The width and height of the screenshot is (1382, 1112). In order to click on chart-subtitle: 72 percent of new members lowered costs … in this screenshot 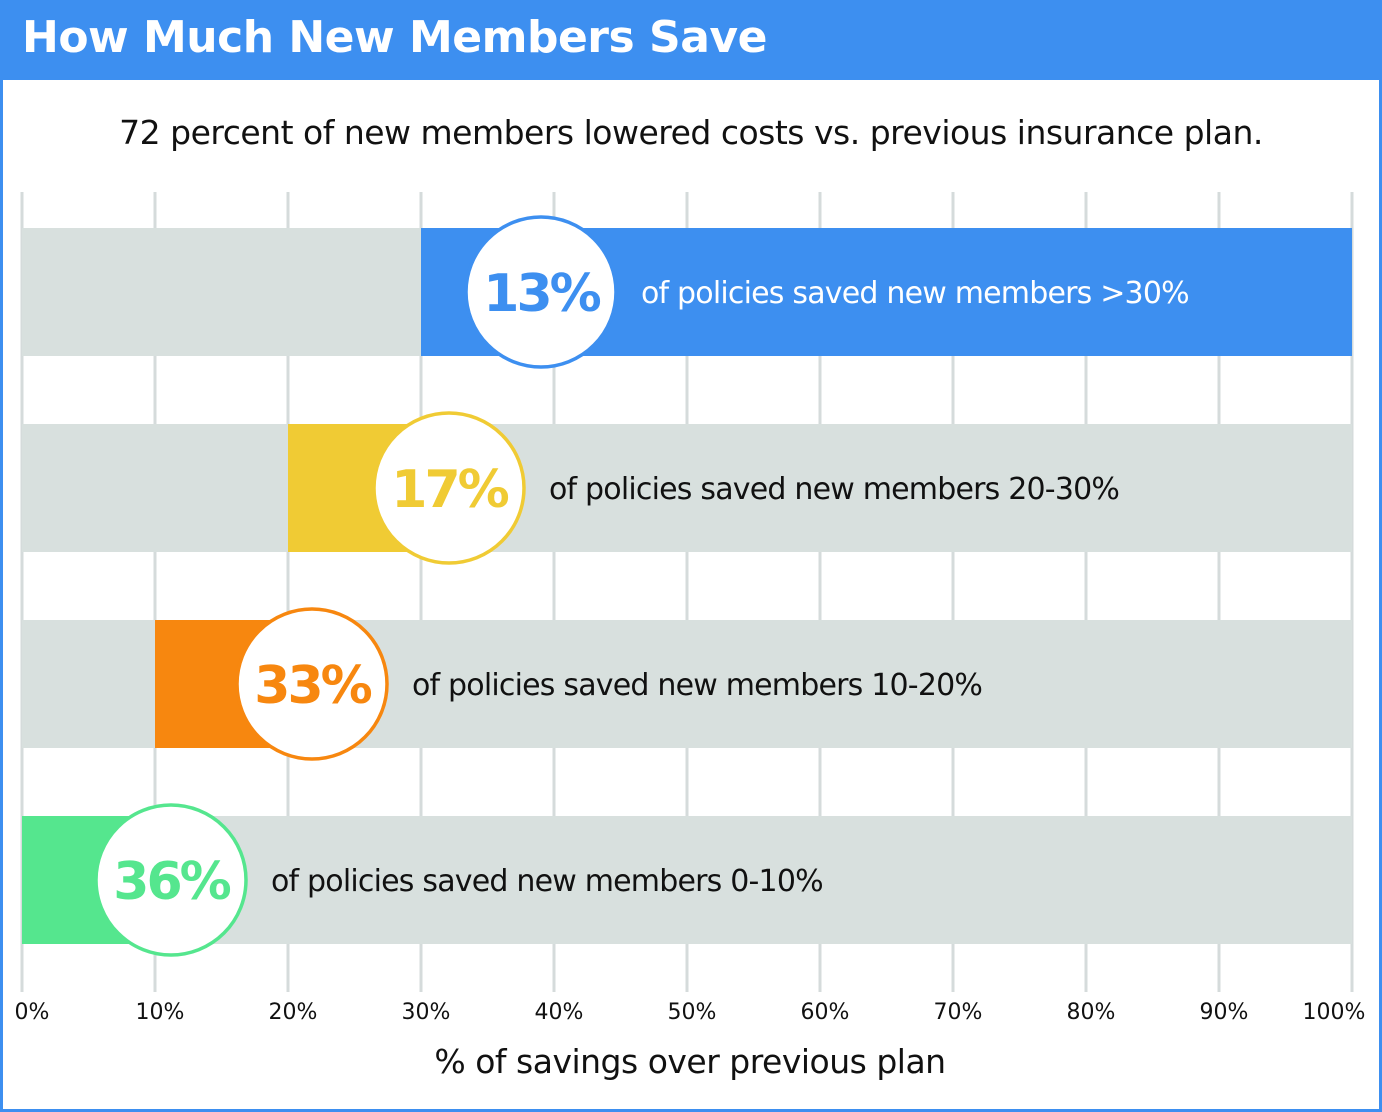, I will do `click(691, 132)`.